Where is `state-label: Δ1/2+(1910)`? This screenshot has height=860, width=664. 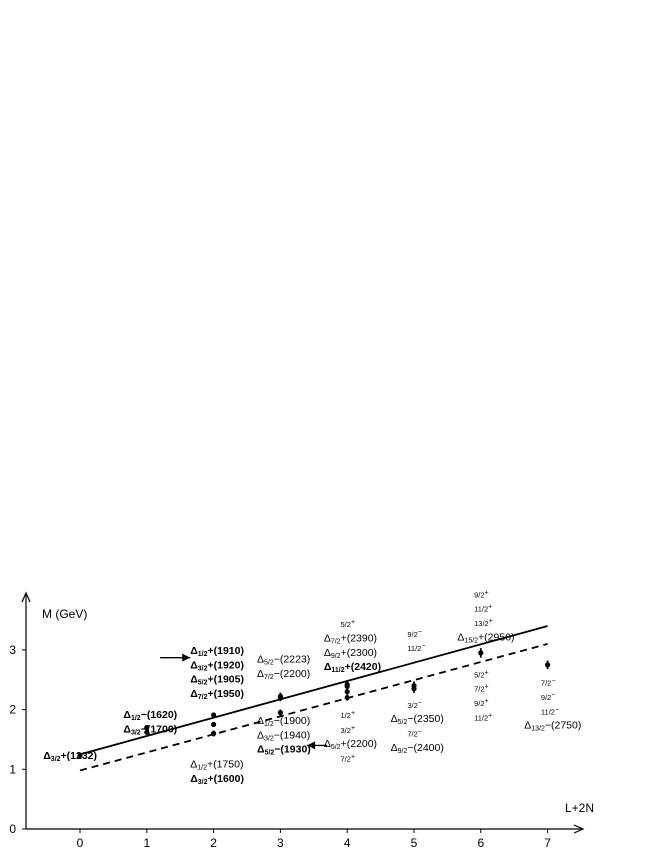 state-label: Δ1/2+(1910) is located at coordinates (217, 651).